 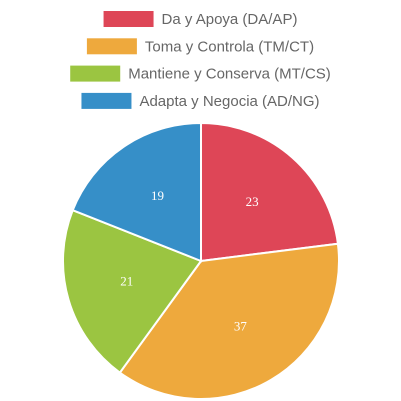 I want to click on data-label: 37, so click(x=241, y=326).